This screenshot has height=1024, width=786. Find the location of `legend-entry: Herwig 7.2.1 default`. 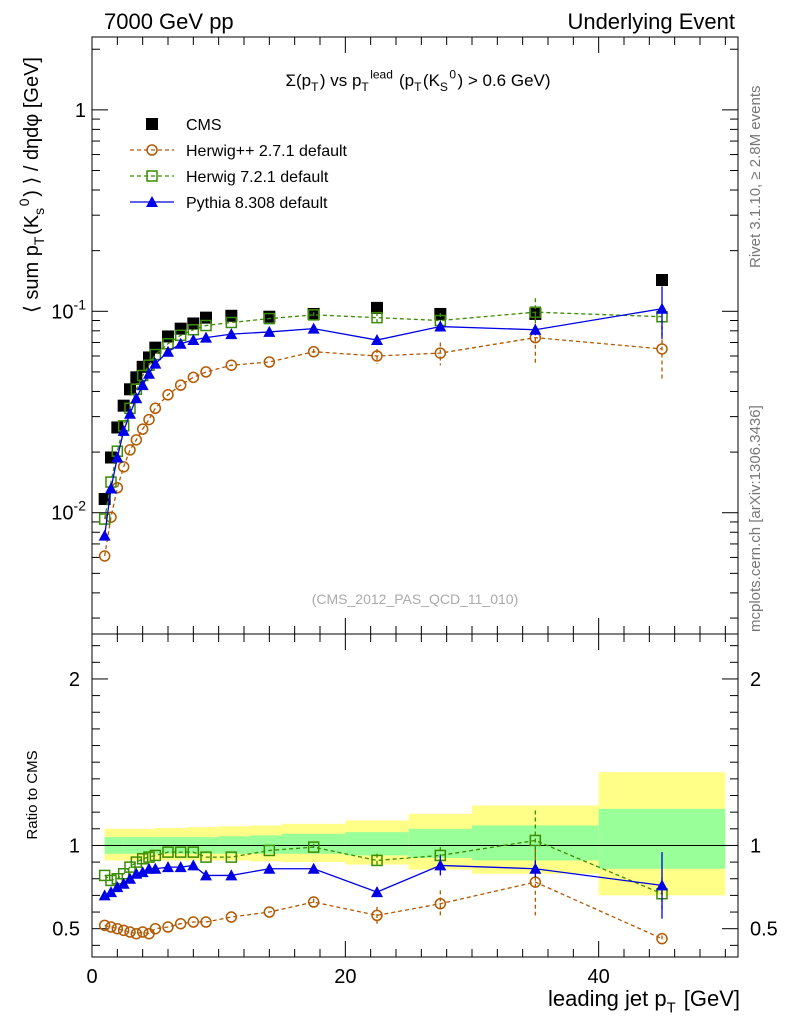

legend-entry: Herwig 7.2.1 default is located at coordinates (229, 177).